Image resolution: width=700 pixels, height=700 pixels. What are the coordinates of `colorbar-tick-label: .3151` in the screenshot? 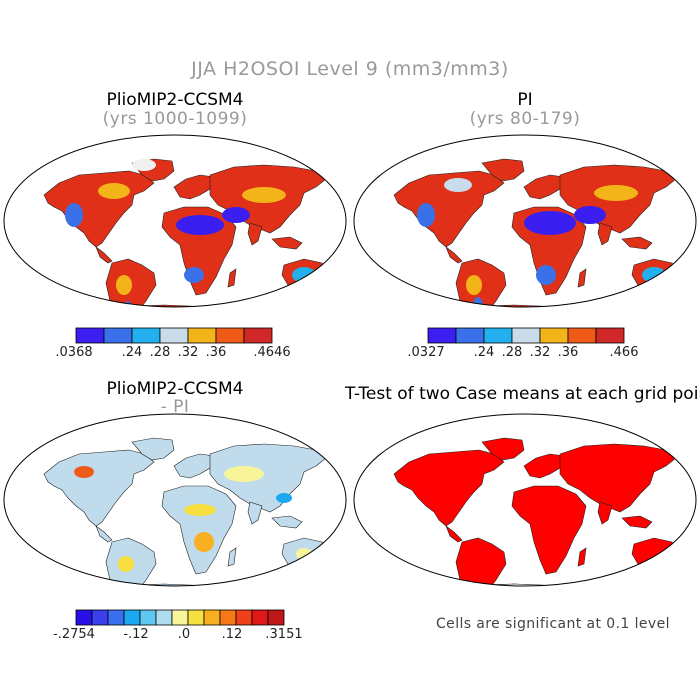 It's located at (284, 634).